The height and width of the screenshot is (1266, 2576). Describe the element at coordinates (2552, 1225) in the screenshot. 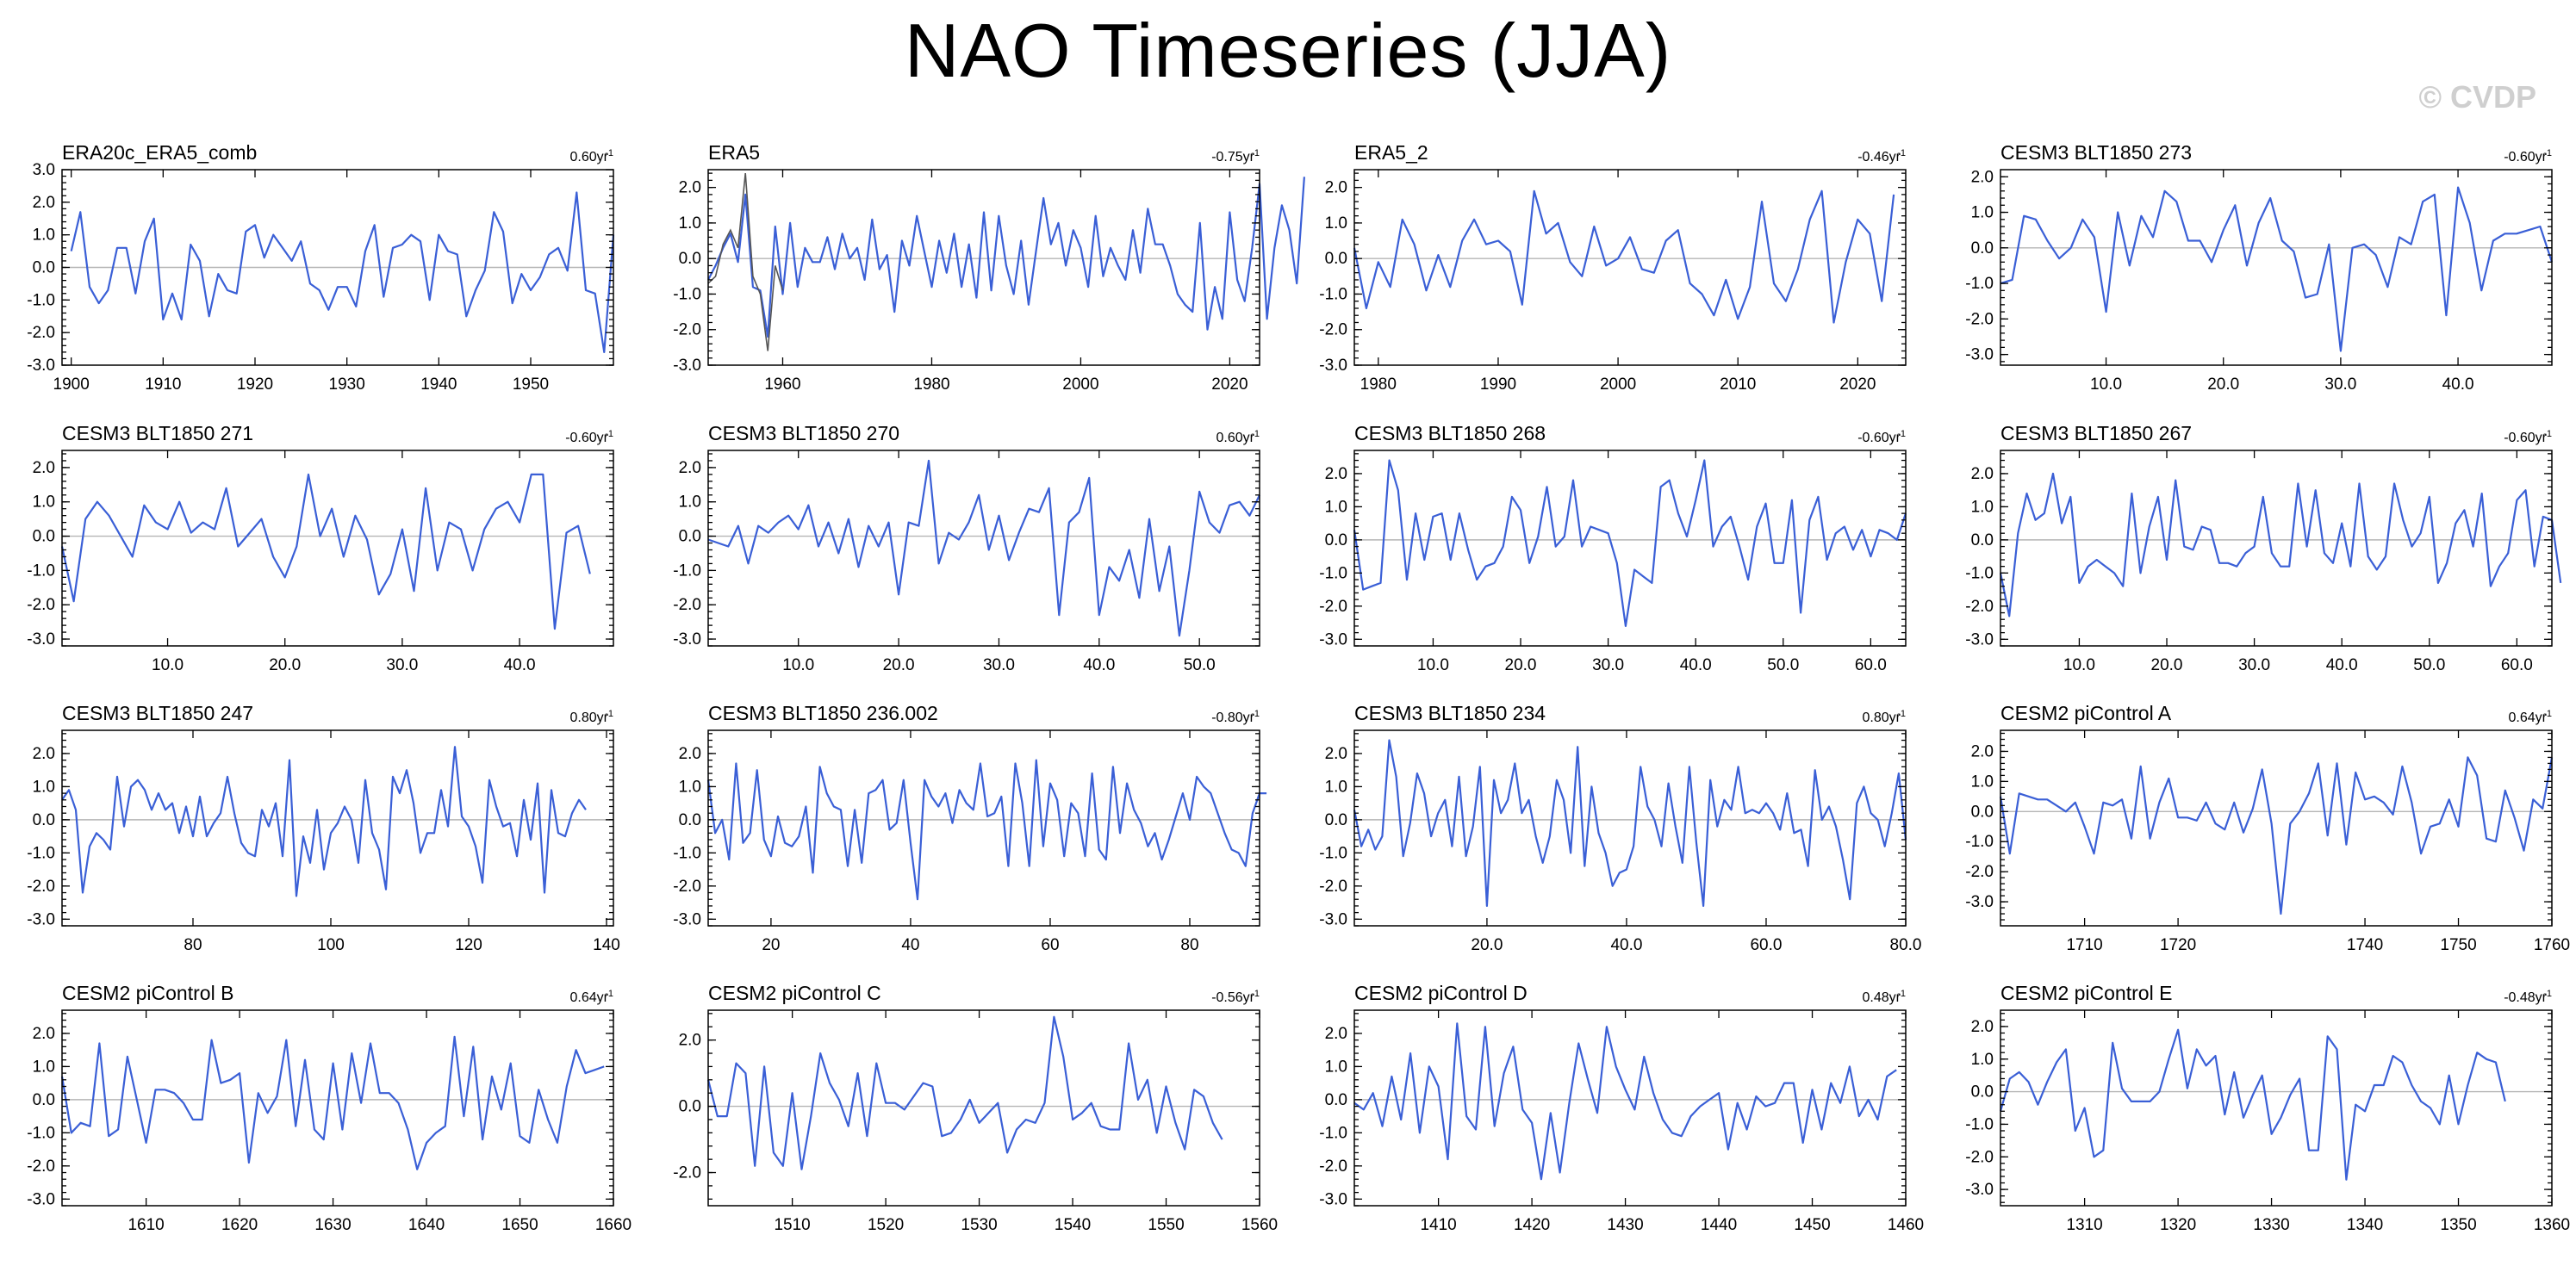

I see `x-tick-label: 1360` at that location.